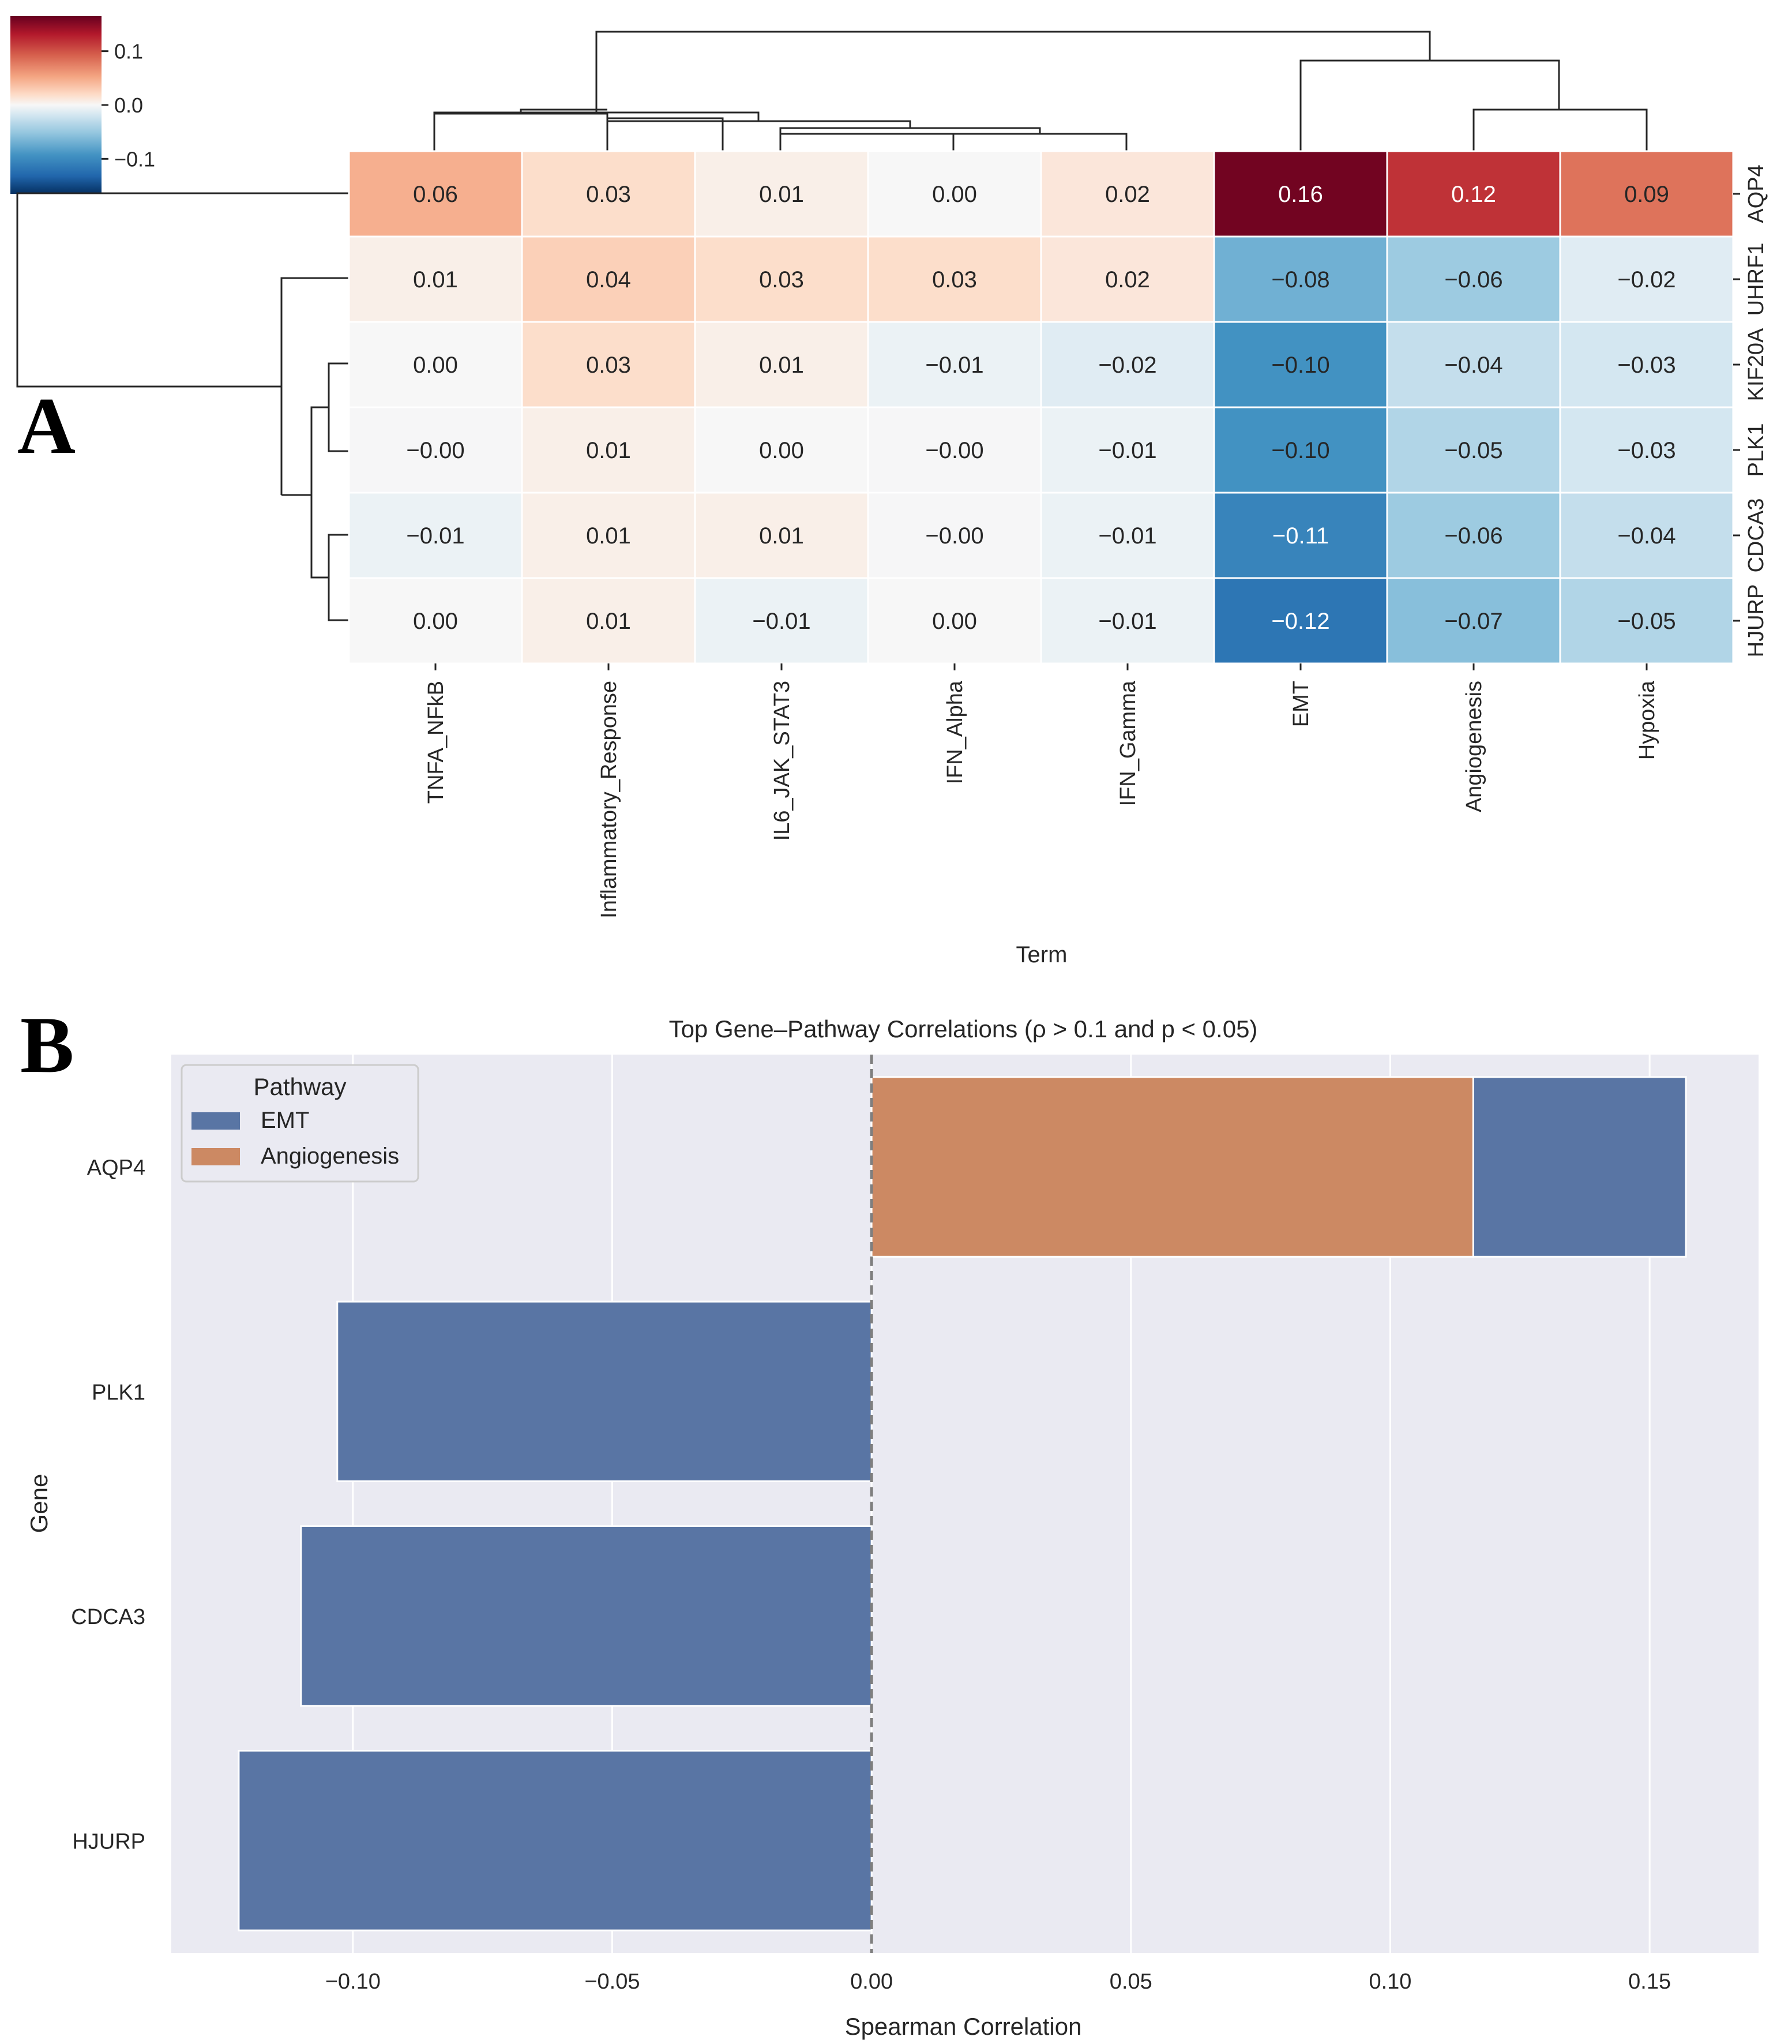 The height and width of the screenshot is (2044, 1792). What do you see at coordinates (1756, 535) in the screenshot?
I see `heatmap-row-label: CDCA3` at bounding box center [1756, 535].